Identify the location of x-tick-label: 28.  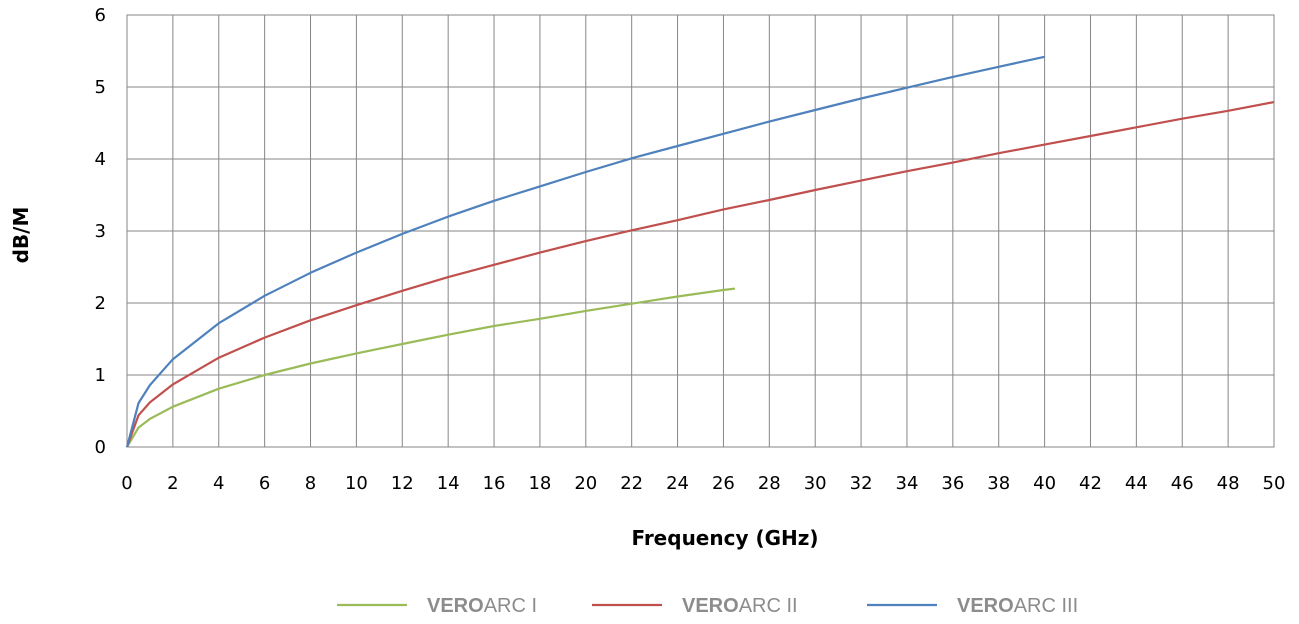
(769, 483).